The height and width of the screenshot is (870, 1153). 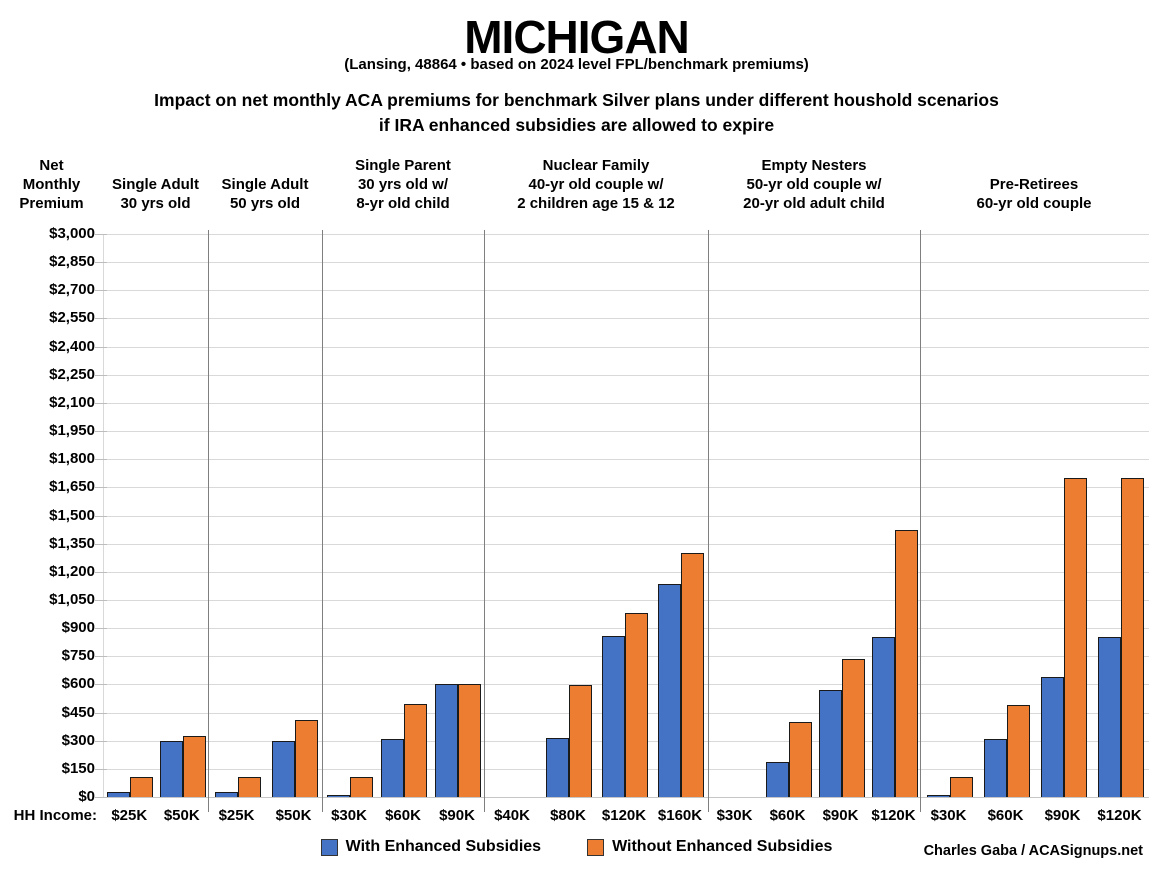 What do you see at coordinates (78, 740) in the screenshot?
I see `y-axis-label: $300` at bounding box center [78, 740].